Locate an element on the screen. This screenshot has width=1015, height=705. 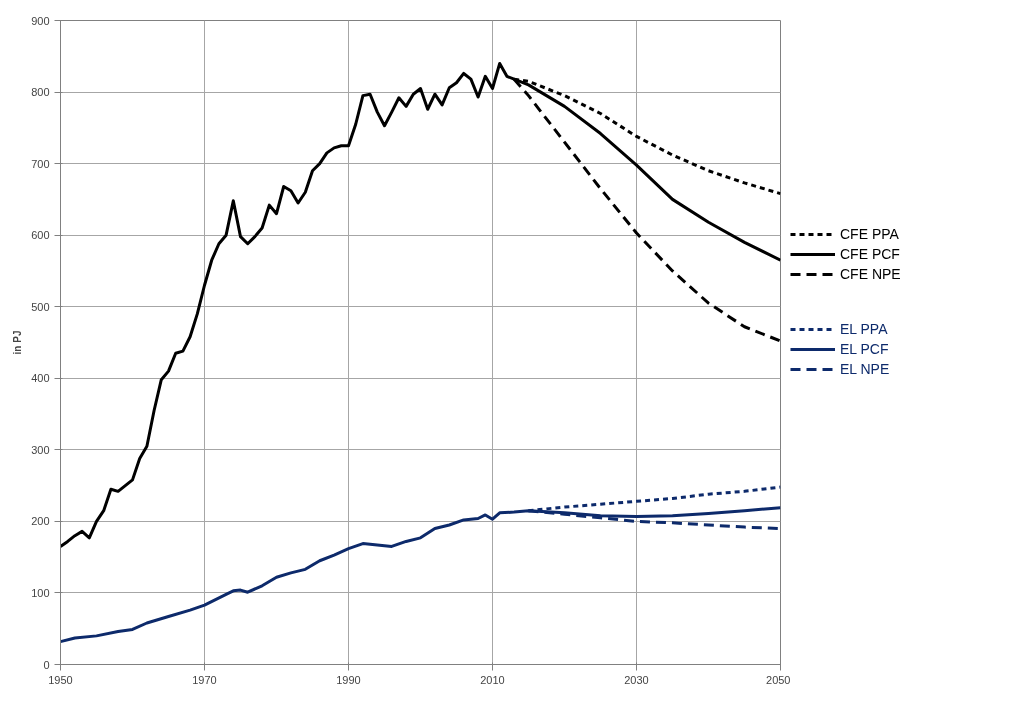
x-tick-label: 1990 is located at coordinates (348, 679).